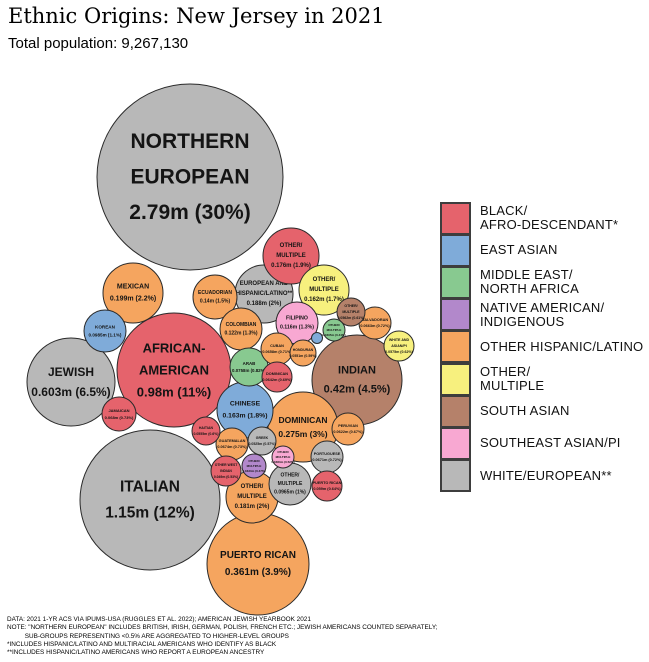 This screenshot has height=662, width=649. What do you see at coordinates (174, 347) in the screenshot?
I see `bubble-label-line: AFRICAN-` at bounding box center [174, 347].